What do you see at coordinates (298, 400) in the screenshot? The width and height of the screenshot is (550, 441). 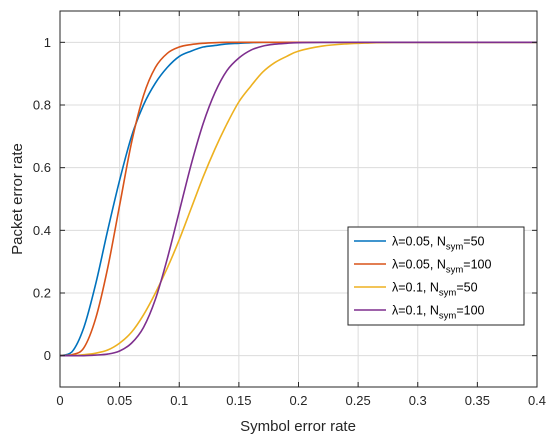 I see `x-tick-label: 0.2` at bounding box center [298, 400].